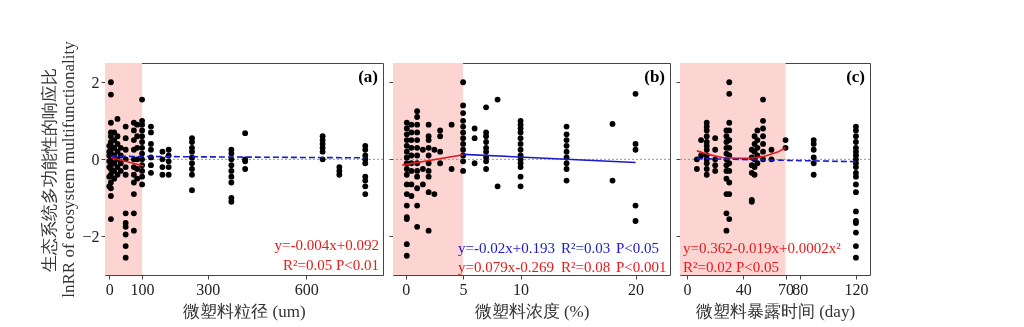 The width and height of the screenshot is (1024, 327). I want to click on x-tick-label: 600, so click(306, 289).